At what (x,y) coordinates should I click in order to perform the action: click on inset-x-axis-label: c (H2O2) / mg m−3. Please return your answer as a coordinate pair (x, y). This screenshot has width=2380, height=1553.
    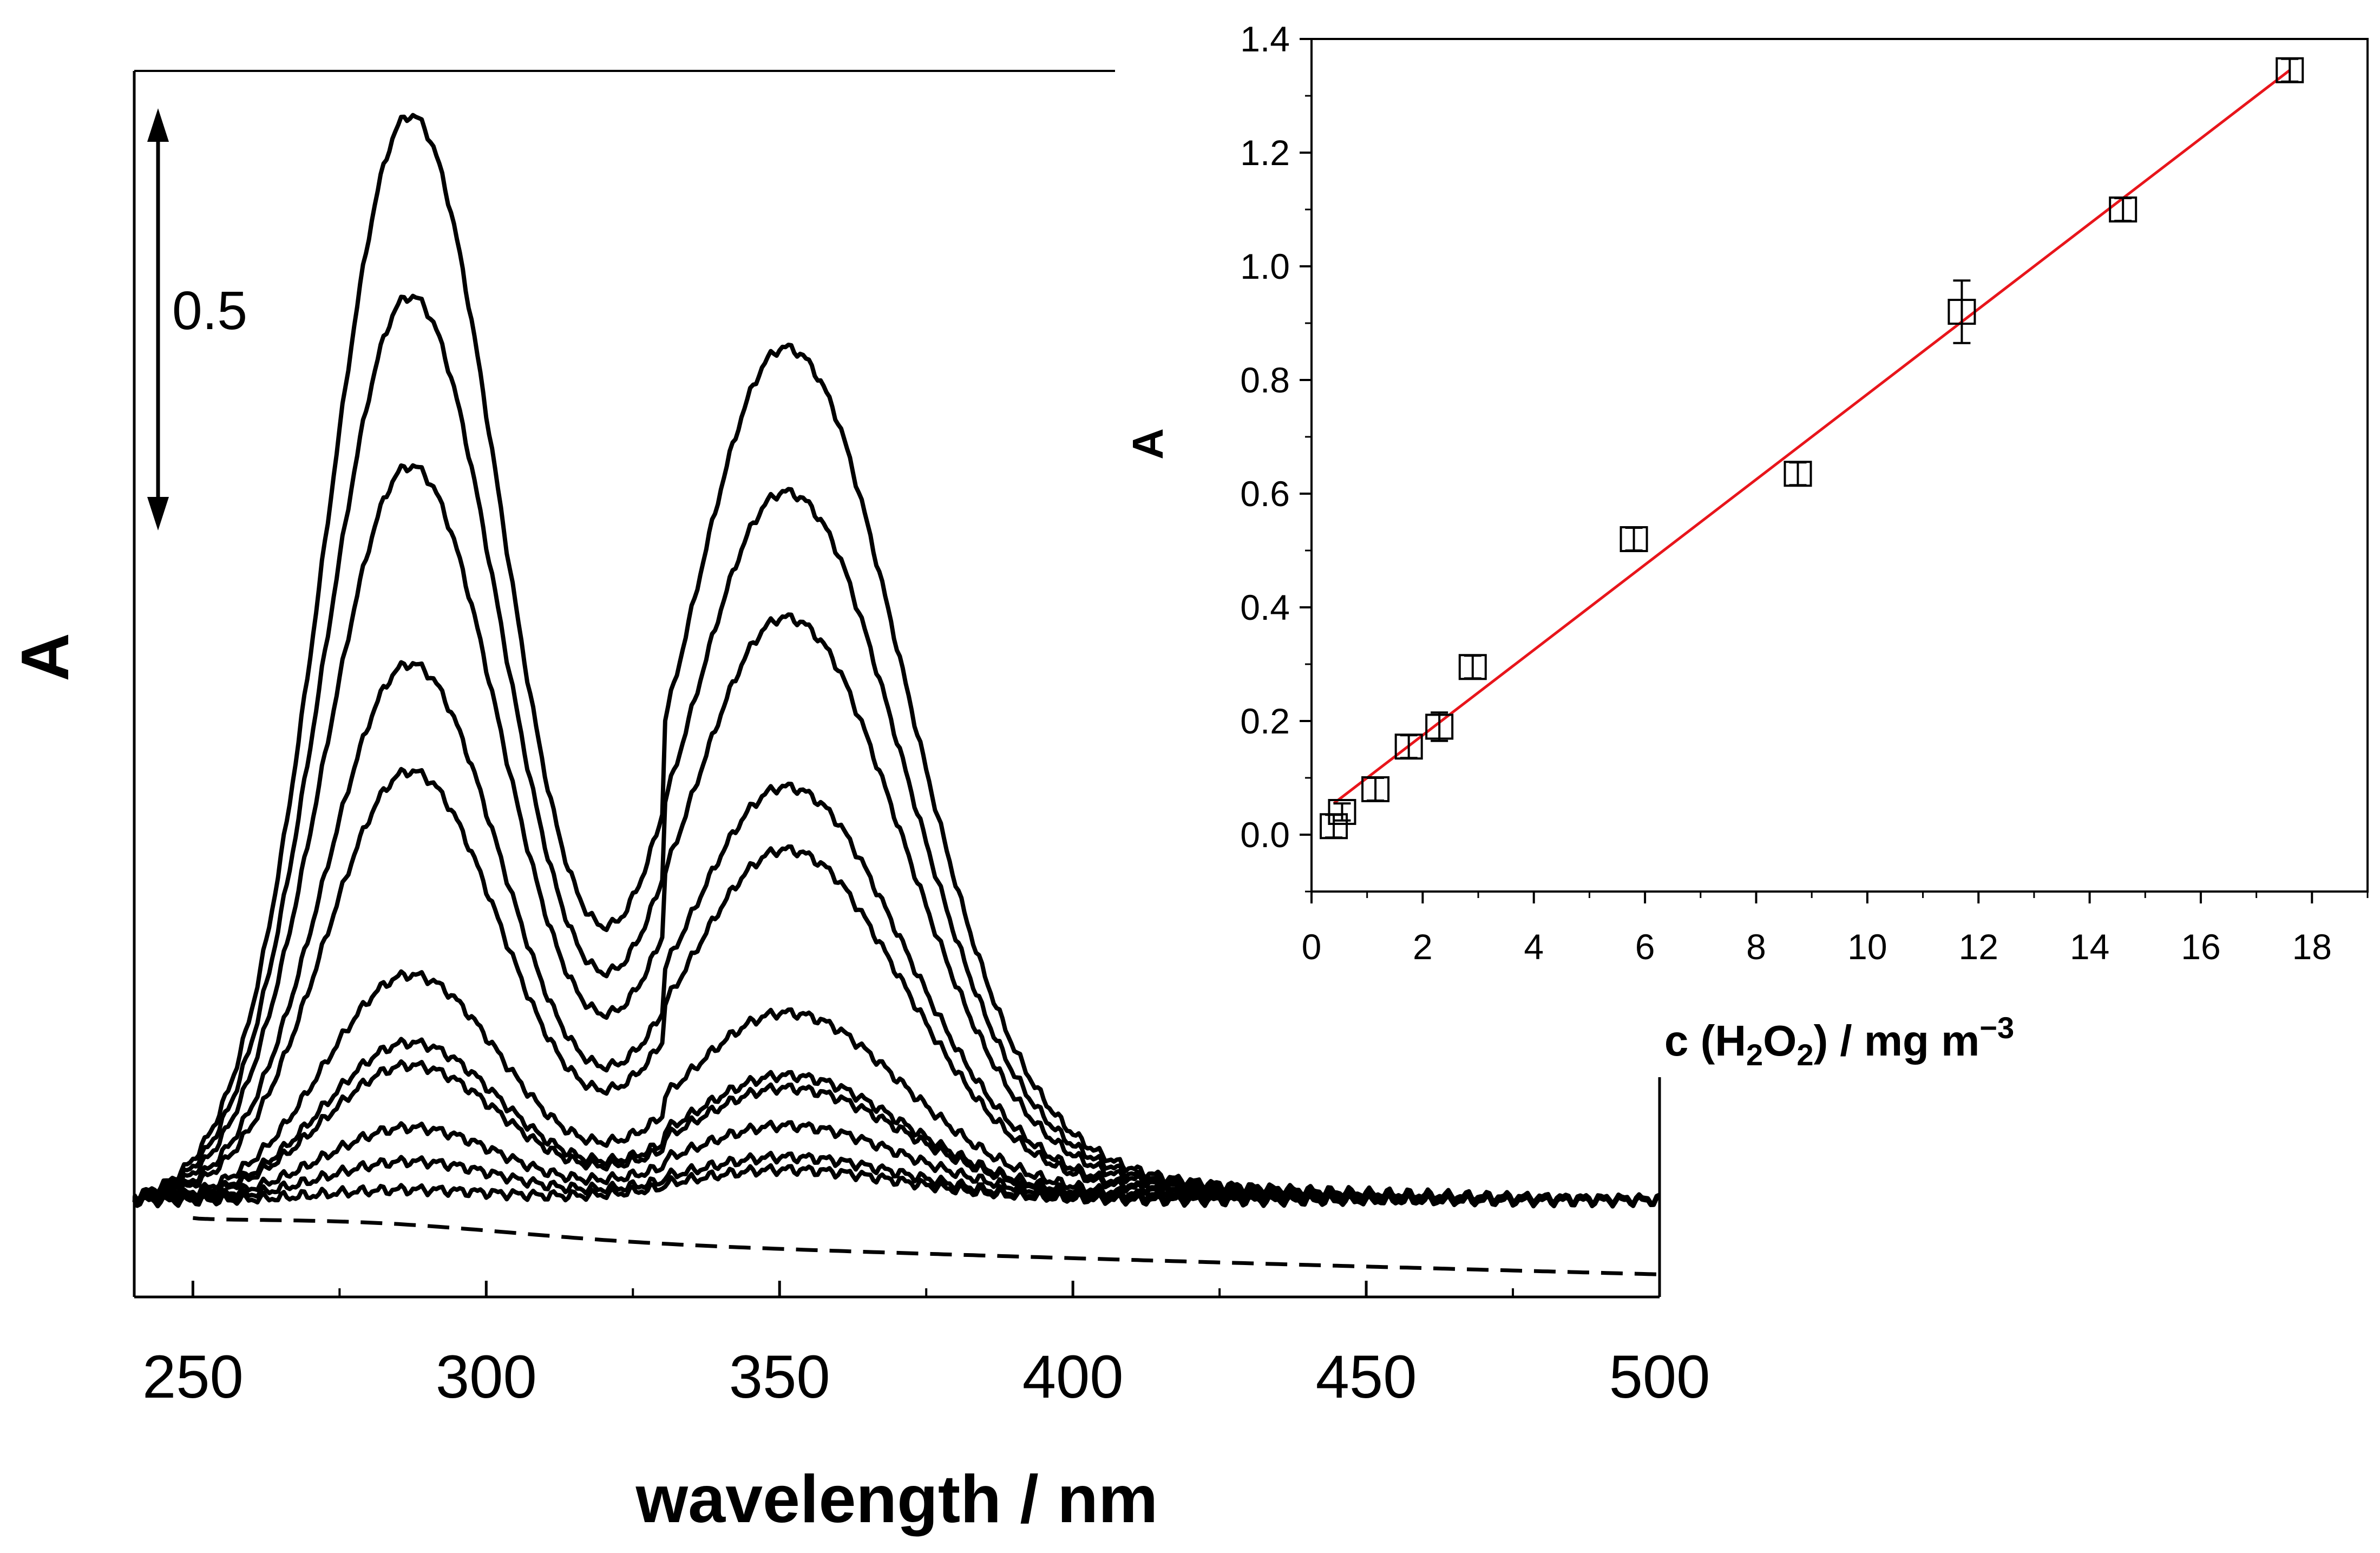
    Looking at the image, I should click on (1839, 1041).